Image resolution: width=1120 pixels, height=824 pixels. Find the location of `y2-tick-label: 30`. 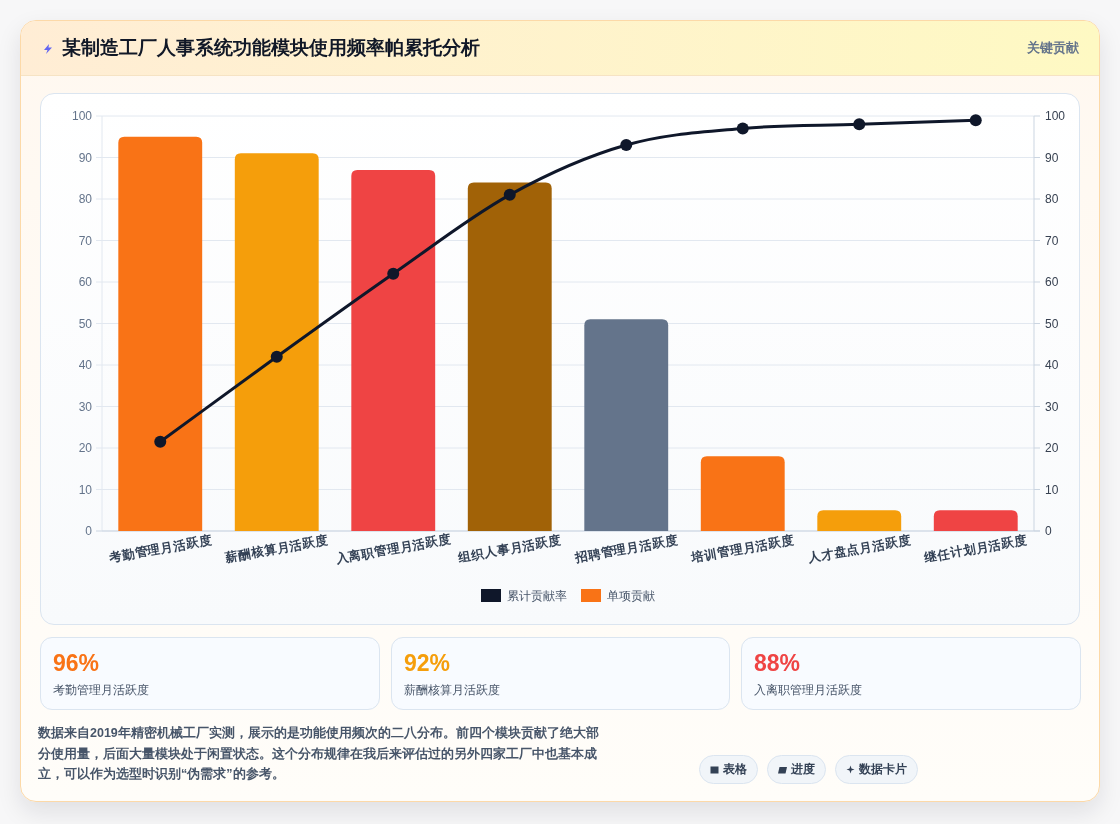

y2-tick-label: 30 is located at coordinates (1052, 406).